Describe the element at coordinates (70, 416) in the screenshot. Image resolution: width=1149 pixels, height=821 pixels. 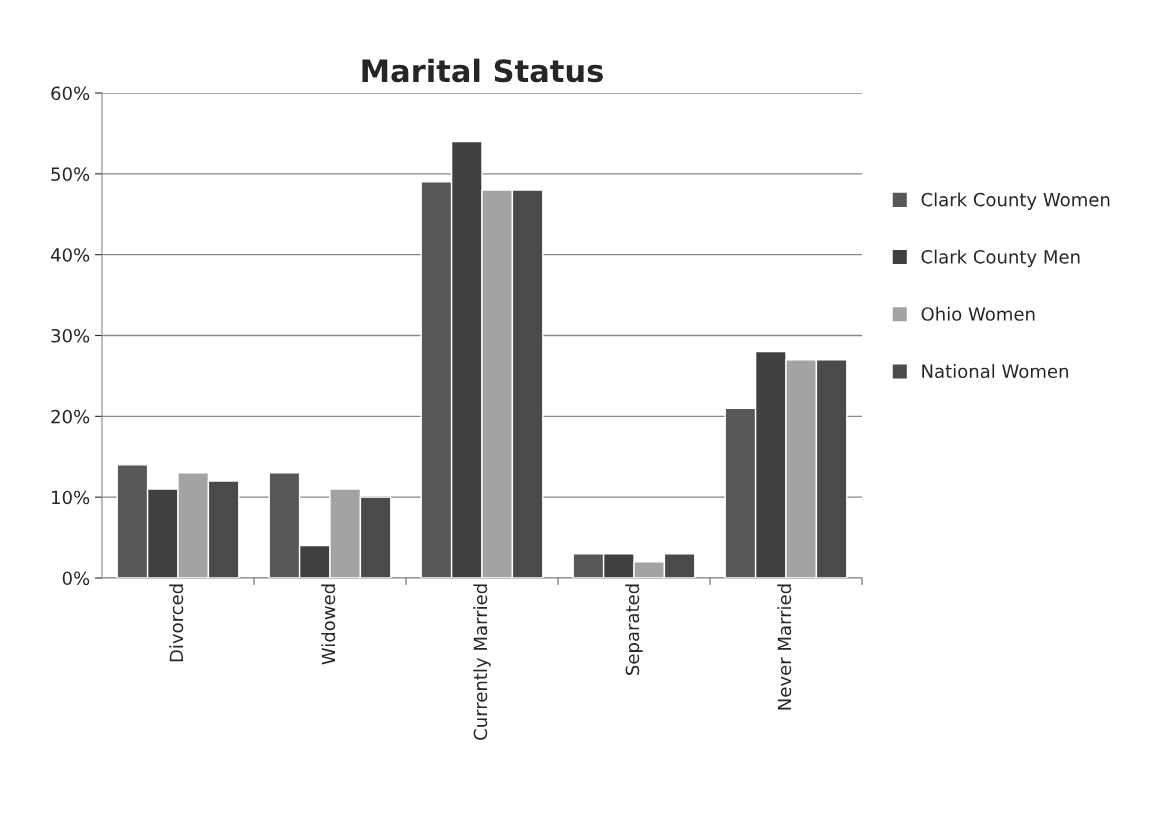
I see `y-tick-label: 20%` at that location.